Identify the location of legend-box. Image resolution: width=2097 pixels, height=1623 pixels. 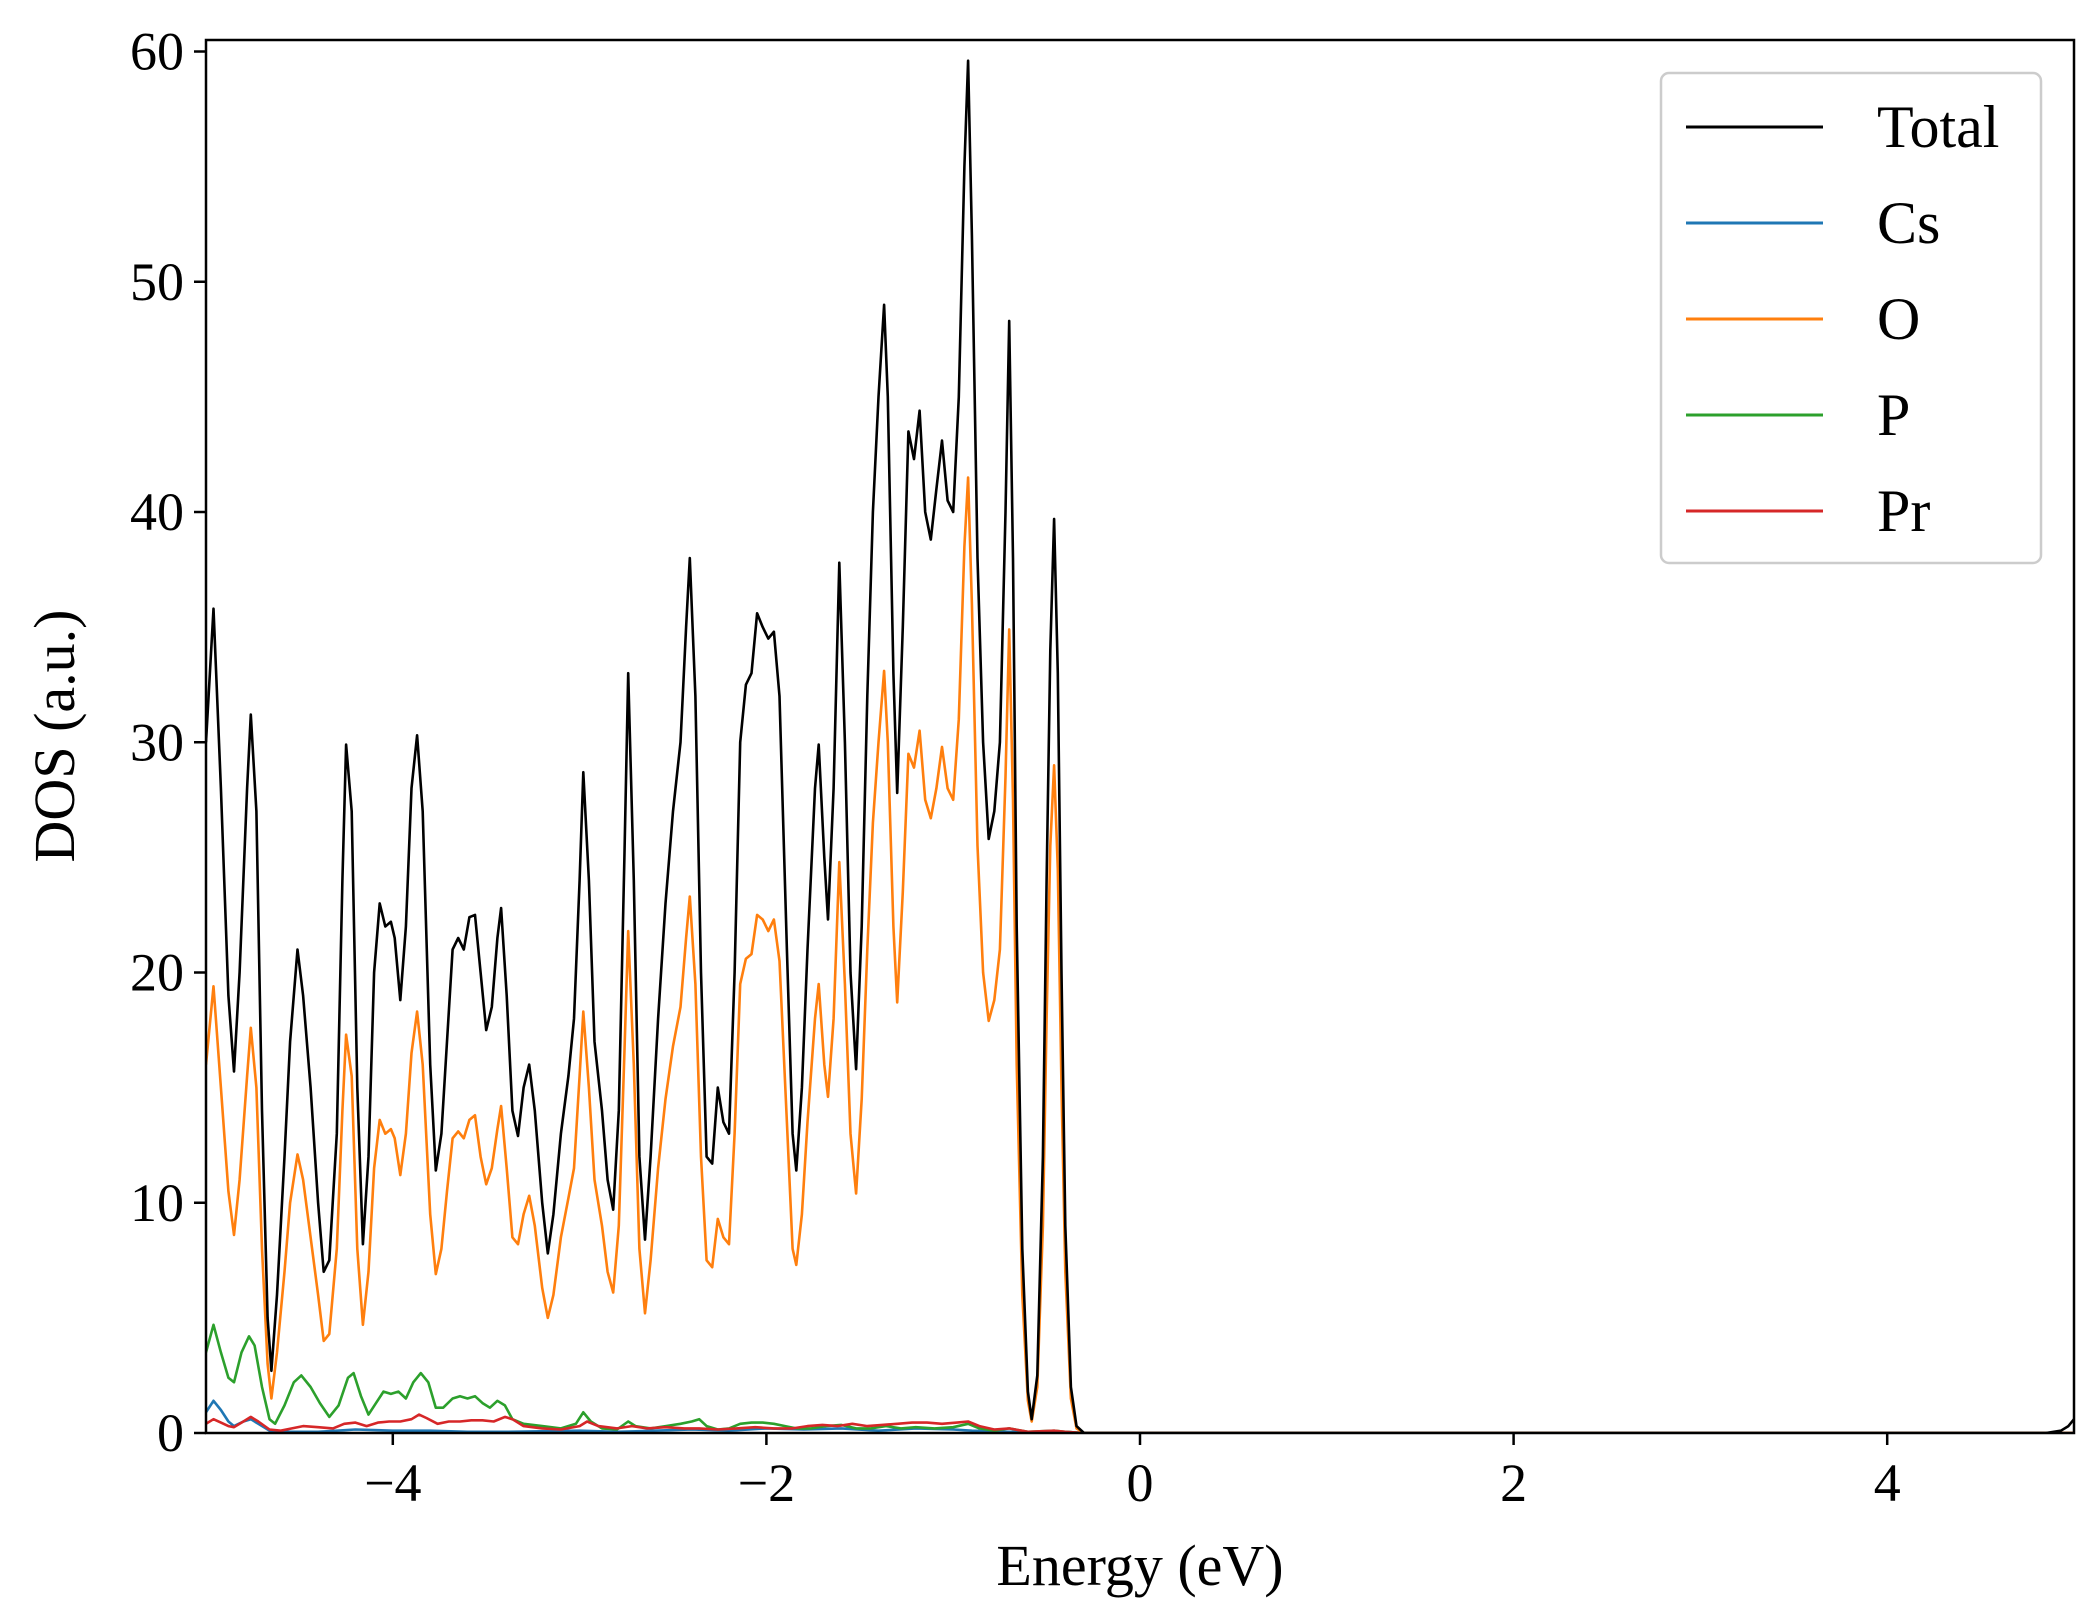
(1851, 318).